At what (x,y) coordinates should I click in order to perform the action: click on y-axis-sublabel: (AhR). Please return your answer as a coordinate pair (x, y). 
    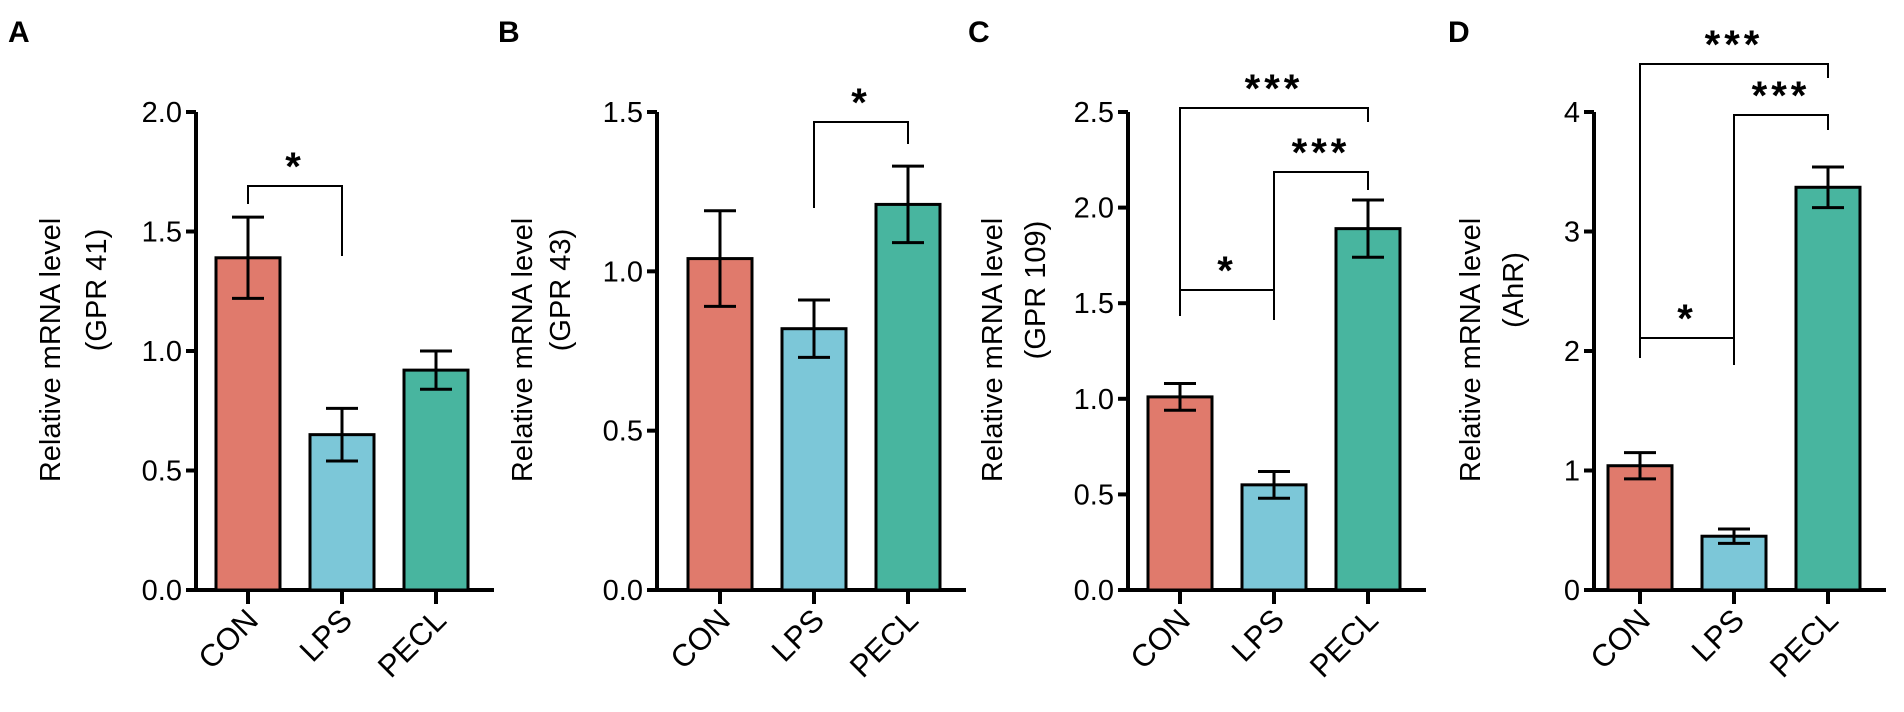
    Looking at the image, I should click on (1514, 290).